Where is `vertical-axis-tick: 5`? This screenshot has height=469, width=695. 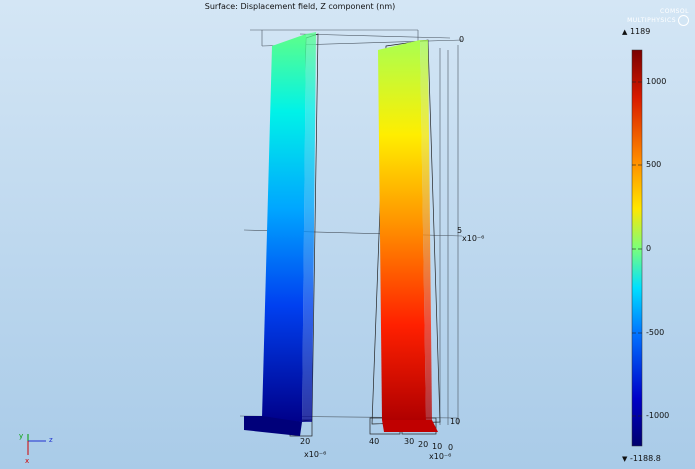
vertical-axis-tick: 5 is located at coordinates (460, 230).